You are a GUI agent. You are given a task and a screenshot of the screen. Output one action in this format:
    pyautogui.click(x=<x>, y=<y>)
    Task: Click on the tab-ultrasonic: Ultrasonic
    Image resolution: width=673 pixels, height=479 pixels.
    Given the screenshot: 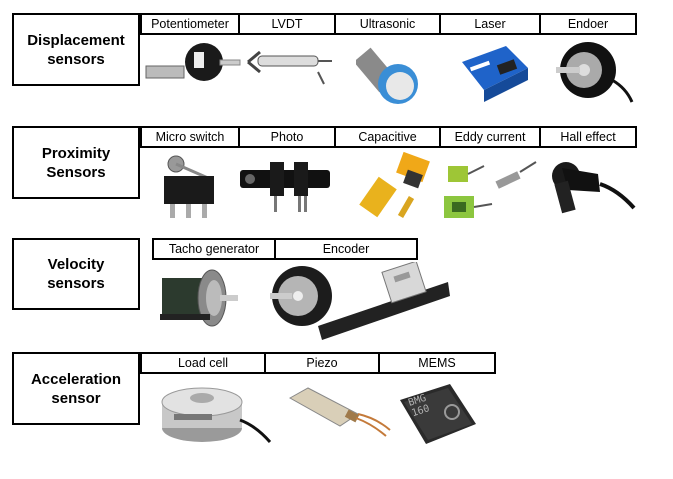 What is the action you would take?
    pyautogui.click(x=387, y=24)
    